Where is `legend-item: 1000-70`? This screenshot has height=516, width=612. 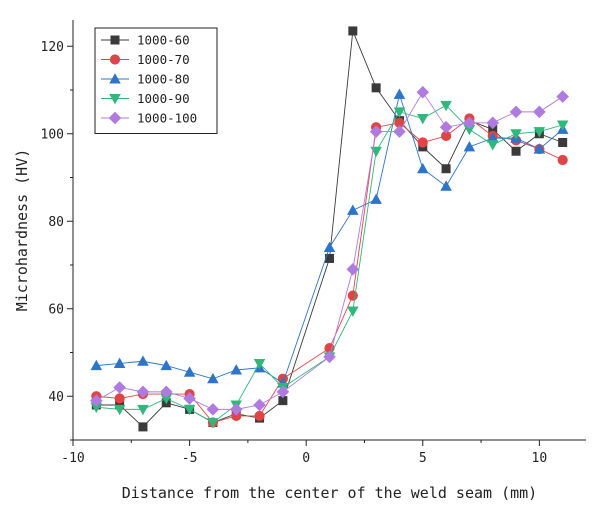 legend-item: 1000-70 is located at coordinates (145, 59).